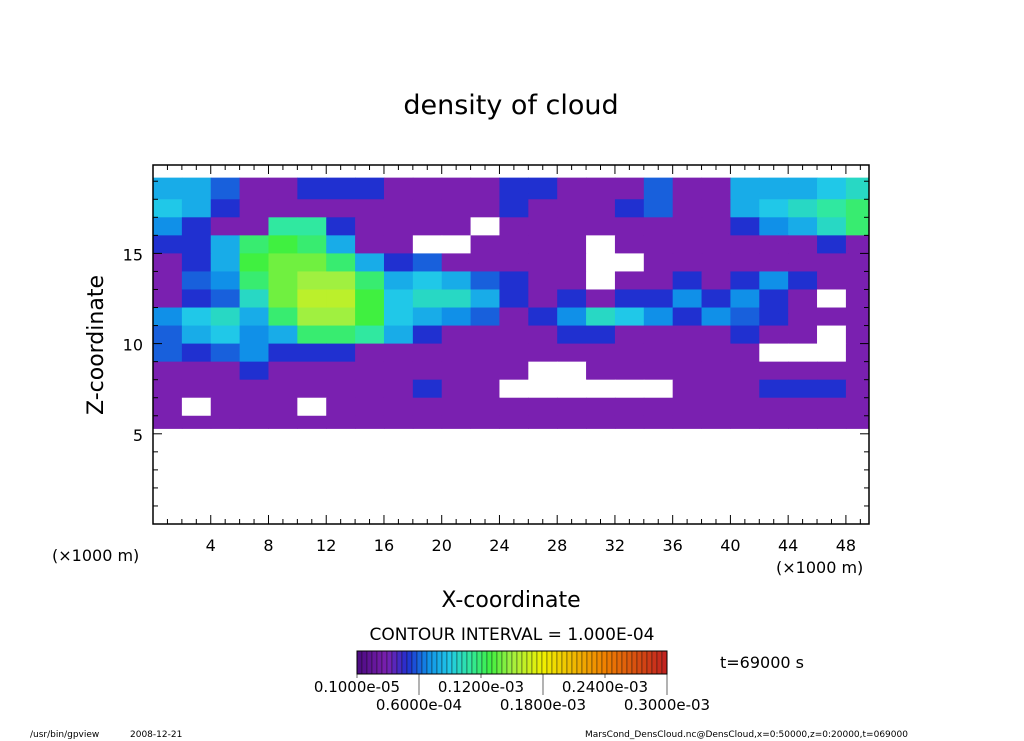 Image resolution: width=1024 pixels, height=741 pixels. Describe the element at coordinates (481, 687) in the screenshot. I see `colorbar-tick-label: 0.1200e-03` at that location.